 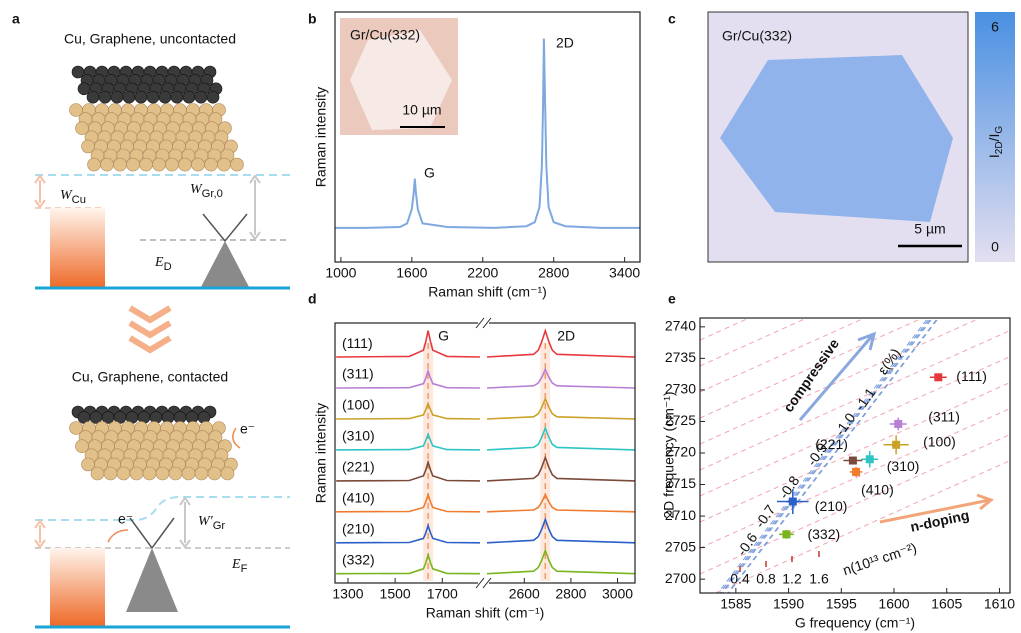 What do you see at coordinates (680, 420) in the screenshot?
I see `y-tick-label: 2725` at bounding box center [680, 420].